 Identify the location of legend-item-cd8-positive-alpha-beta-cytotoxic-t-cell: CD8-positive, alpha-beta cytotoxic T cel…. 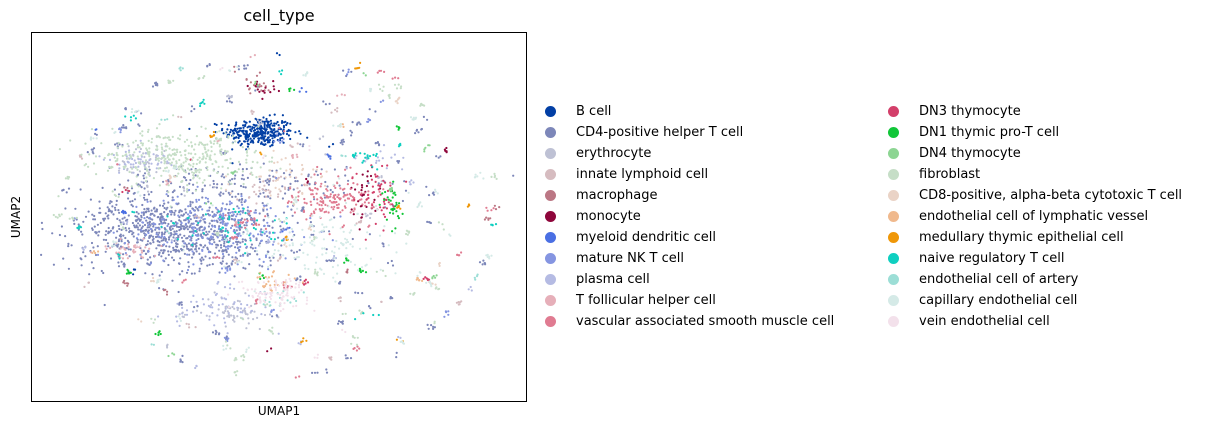
(1035, 195).